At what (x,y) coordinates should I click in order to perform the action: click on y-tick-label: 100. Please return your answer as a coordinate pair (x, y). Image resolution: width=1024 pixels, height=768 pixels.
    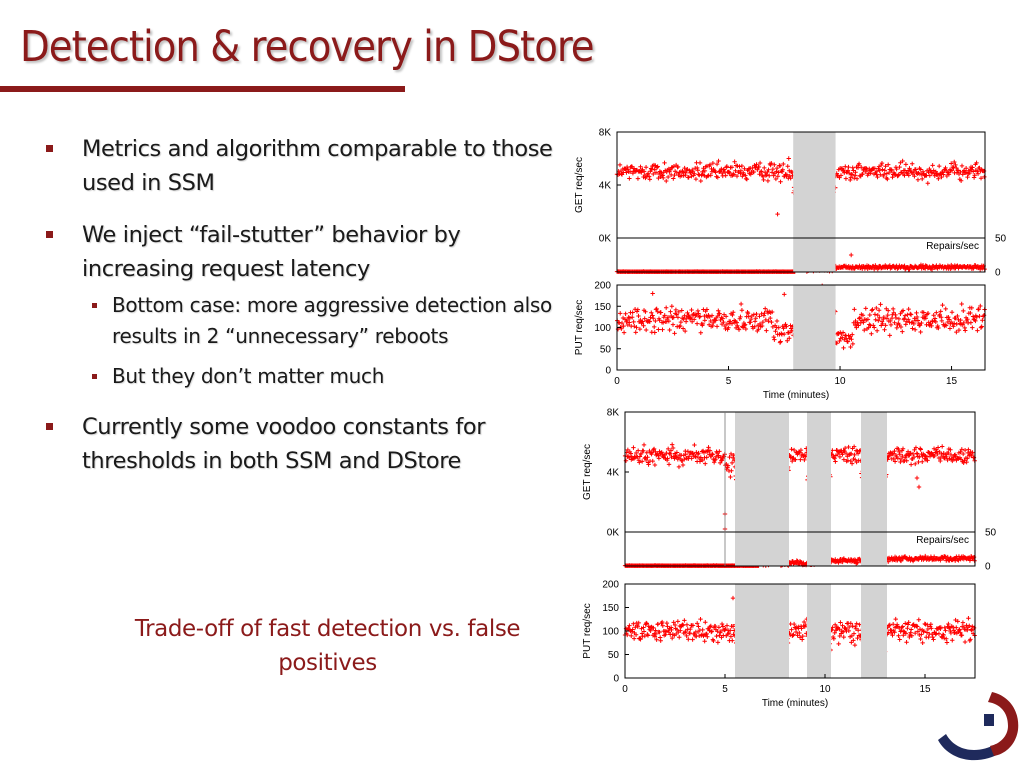
    Looking at the image, I should click on (610, 632).